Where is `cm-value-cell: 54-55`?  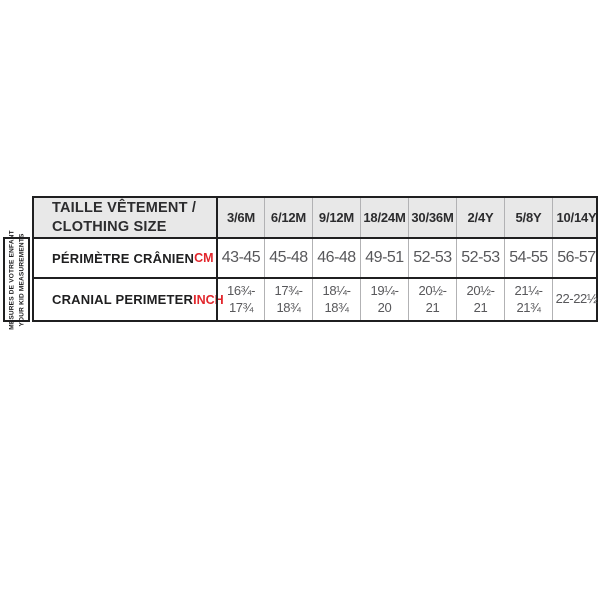
cm-value-cell: 54-55 is located at coordinates (528, 258).